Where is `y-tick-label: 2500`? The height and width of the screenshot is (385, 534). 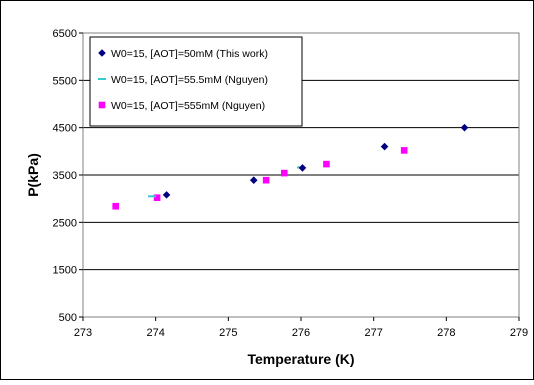
y-tick-label: 2500 is located at coordinates (65, 223).